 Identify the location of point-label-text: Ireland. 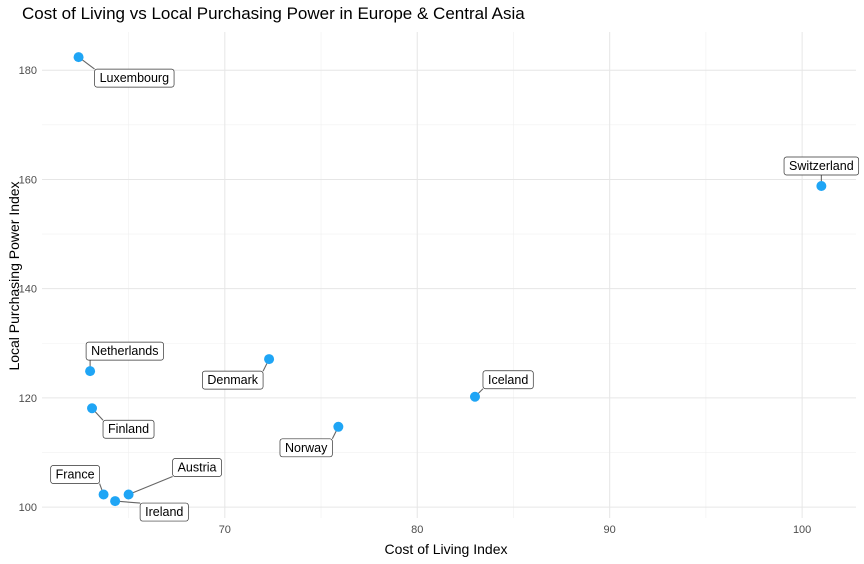
(164, 512).